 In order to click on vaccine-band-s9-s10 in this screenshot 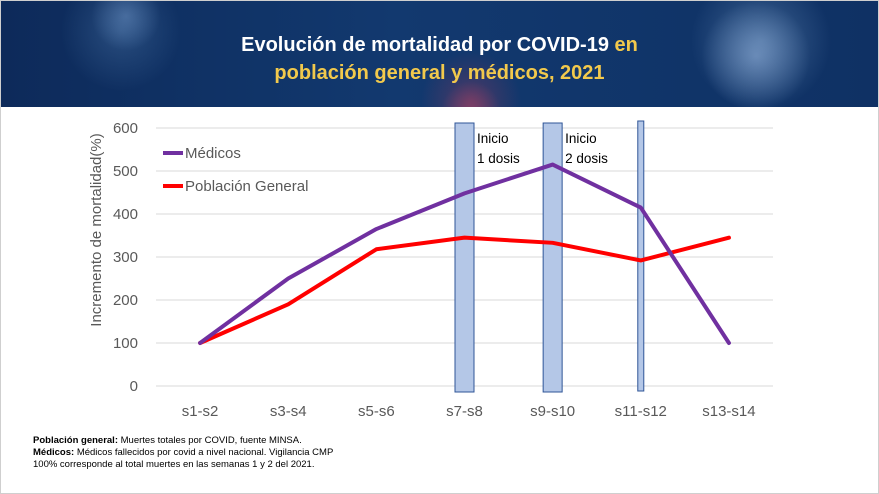, I will do `click(552, 257)`.